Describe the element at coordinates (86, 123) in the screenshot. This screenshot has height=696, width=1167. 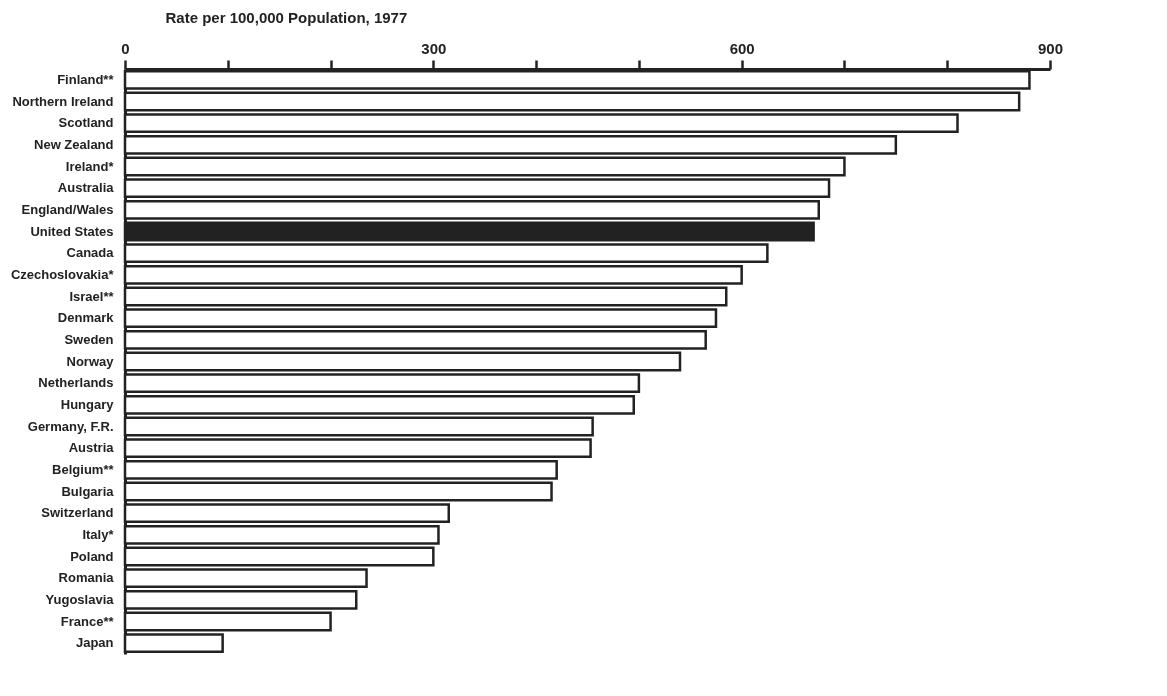
I see `y-tick-label: Scotland` at that location.